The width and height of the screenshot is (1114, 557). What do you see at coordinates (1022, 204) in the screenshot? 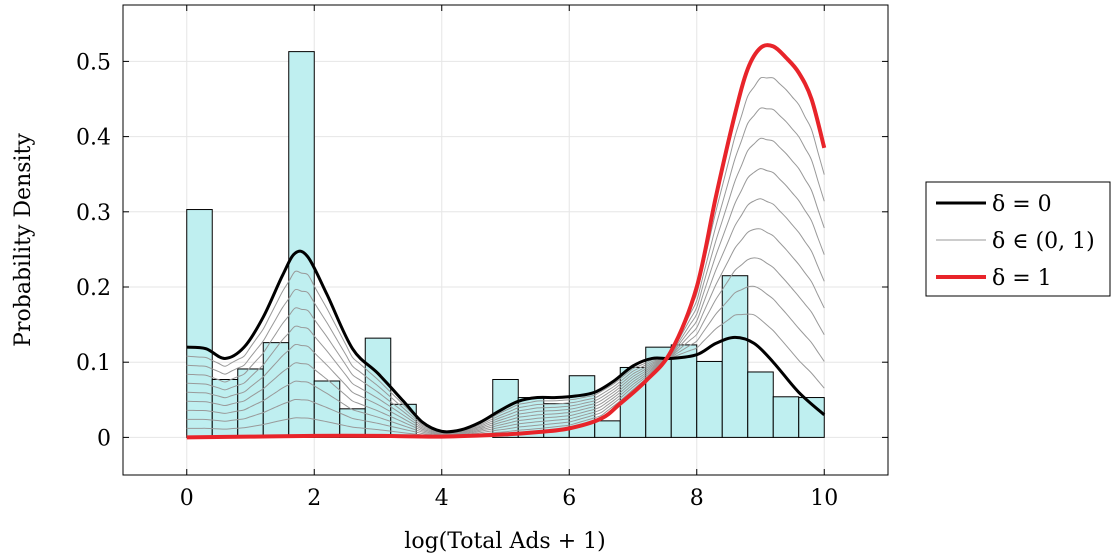
I see `legend-label-delta0: δ = 0` at bounding box center [1022, 204].